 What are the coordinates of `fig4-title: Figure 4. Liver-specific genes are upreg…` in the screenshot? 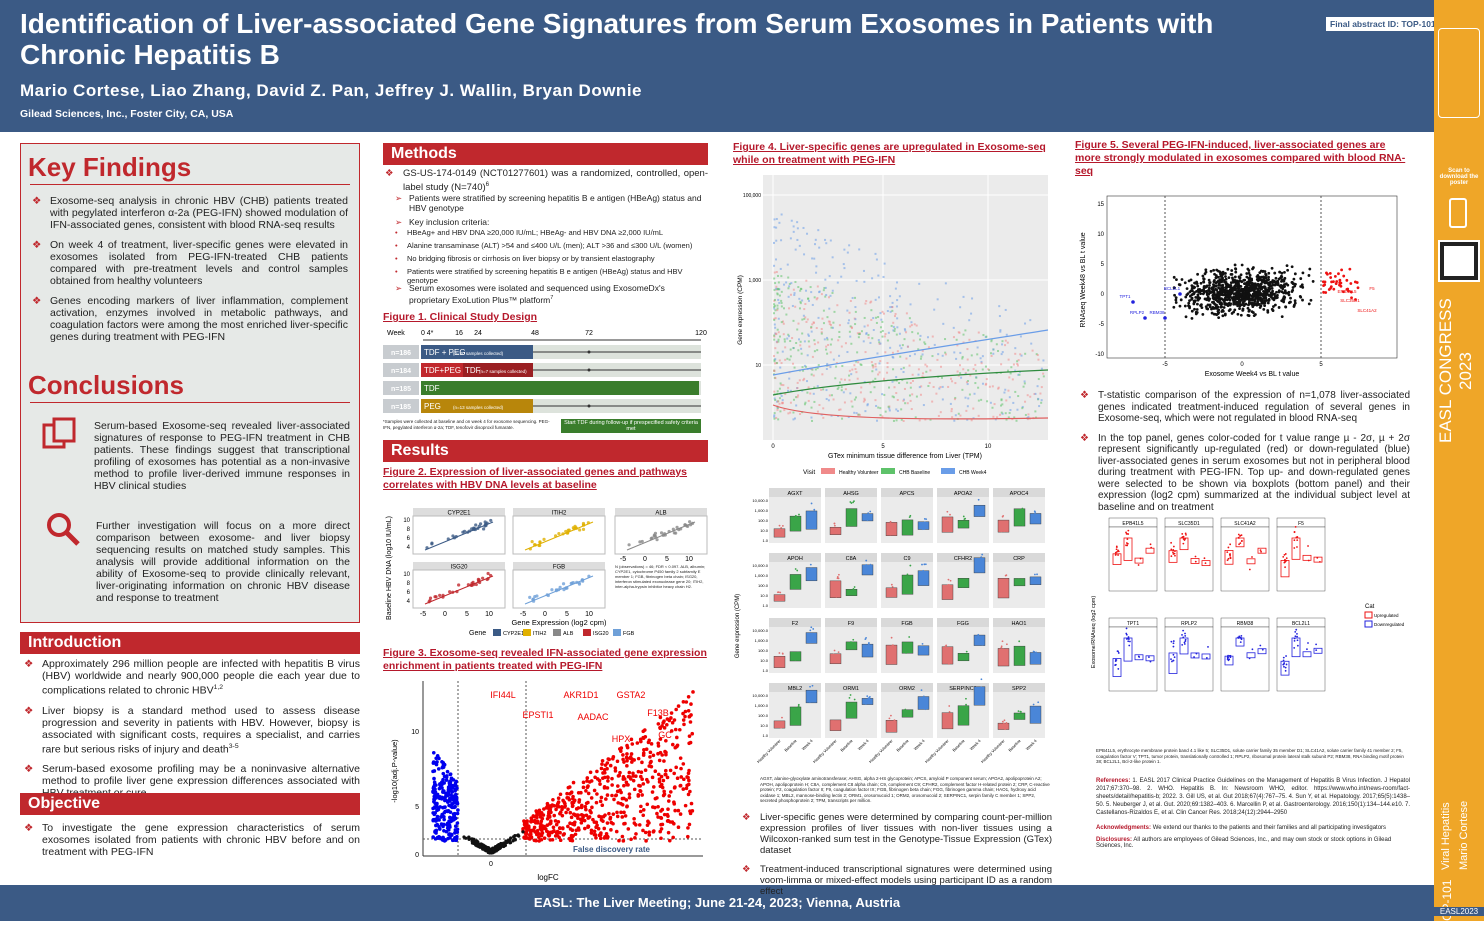 It's located at (889, 153).